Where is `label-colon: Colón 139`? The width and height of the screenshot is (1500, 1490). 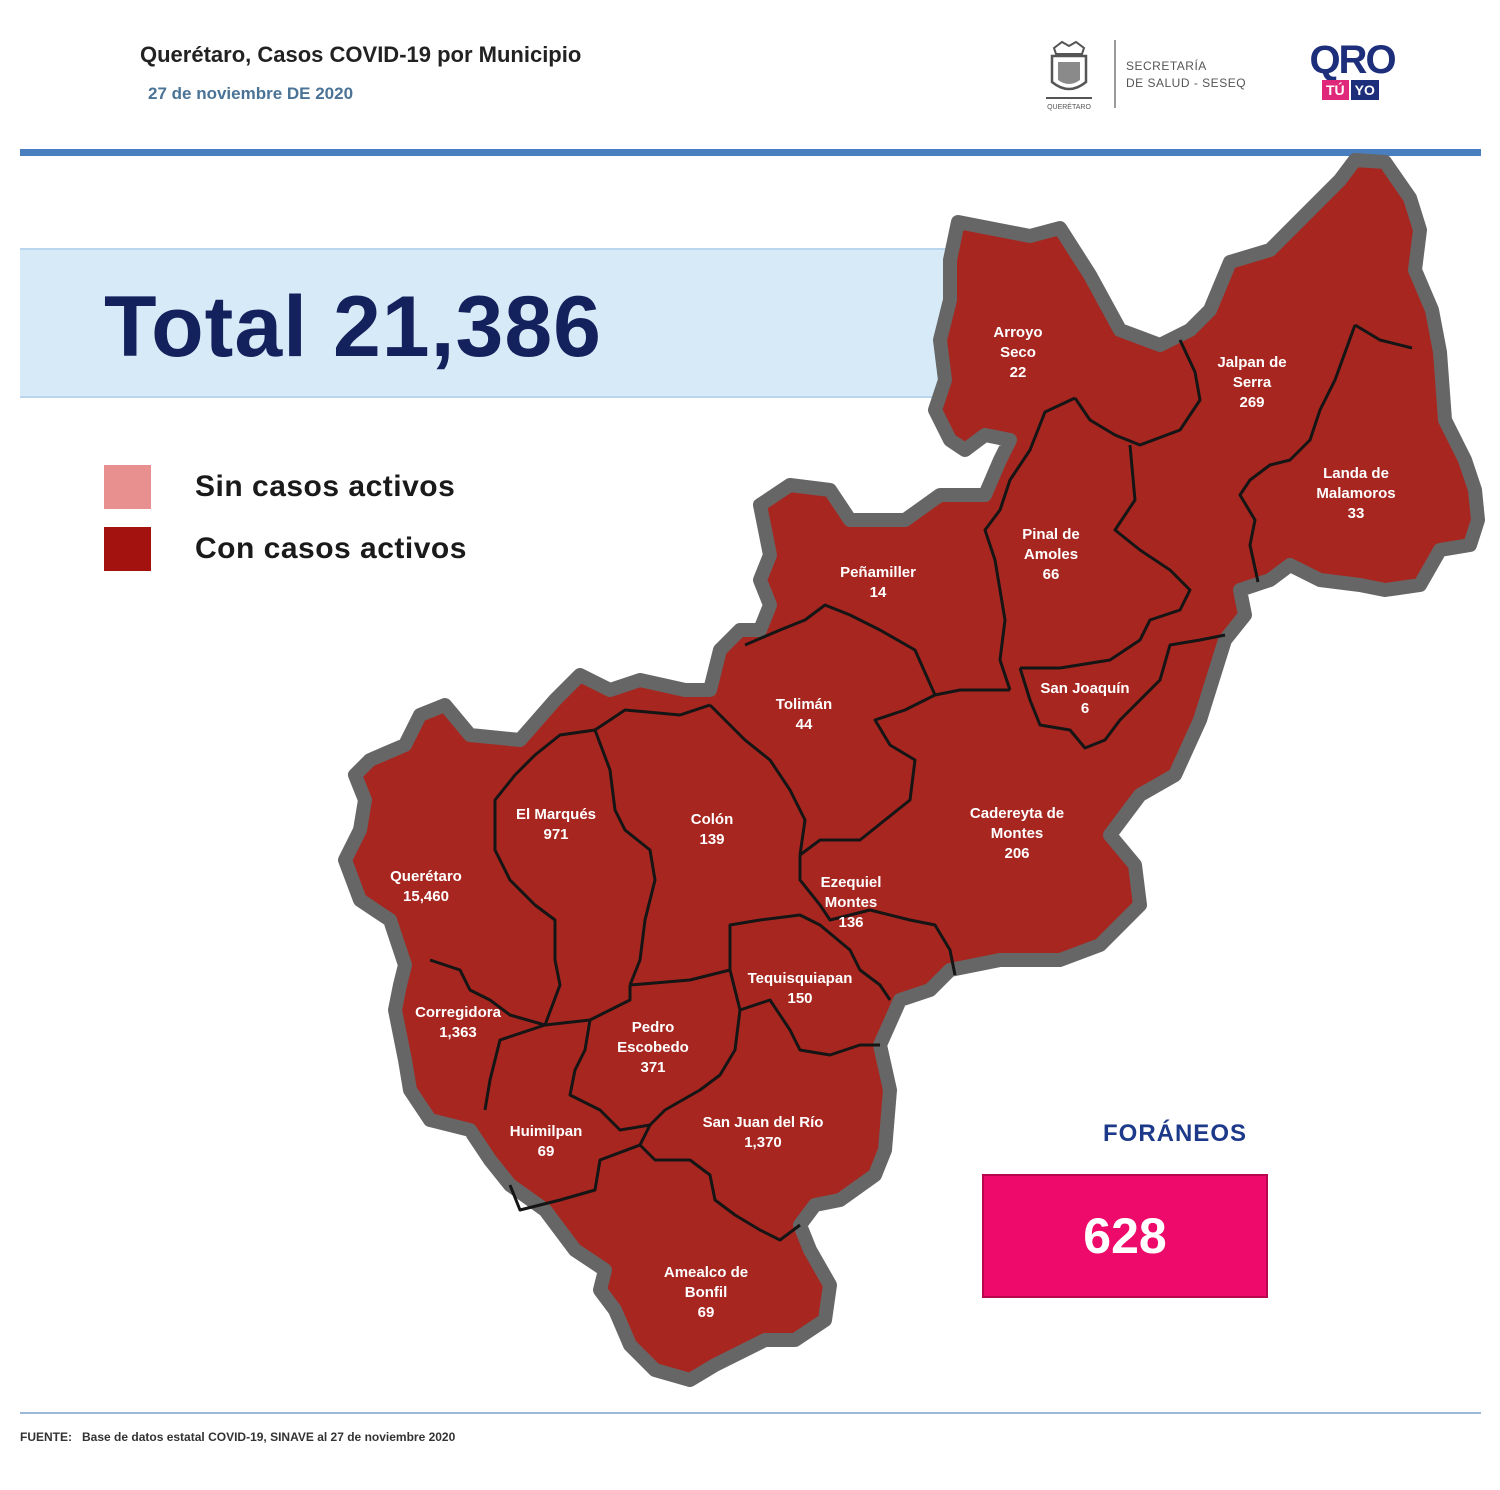 label-colon: Colón 139 is located at coordinates (712, 829).